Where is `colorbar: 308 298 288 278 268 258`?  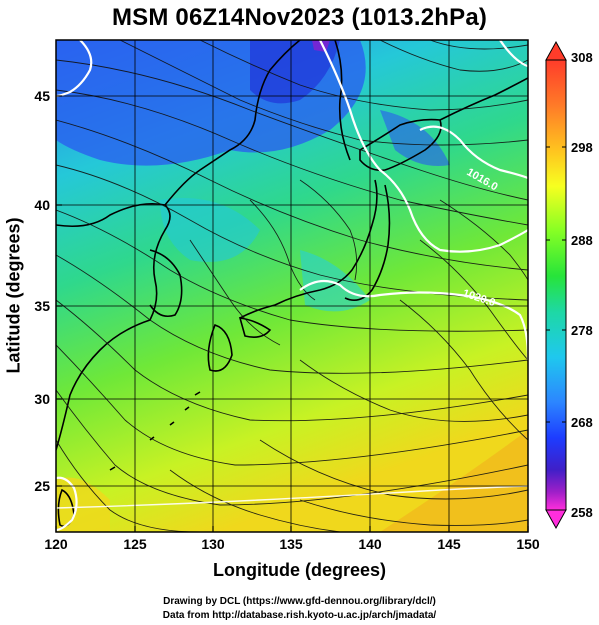
colorbar: 308 298 288 278 268 258 is located at coordinates (569, 285).